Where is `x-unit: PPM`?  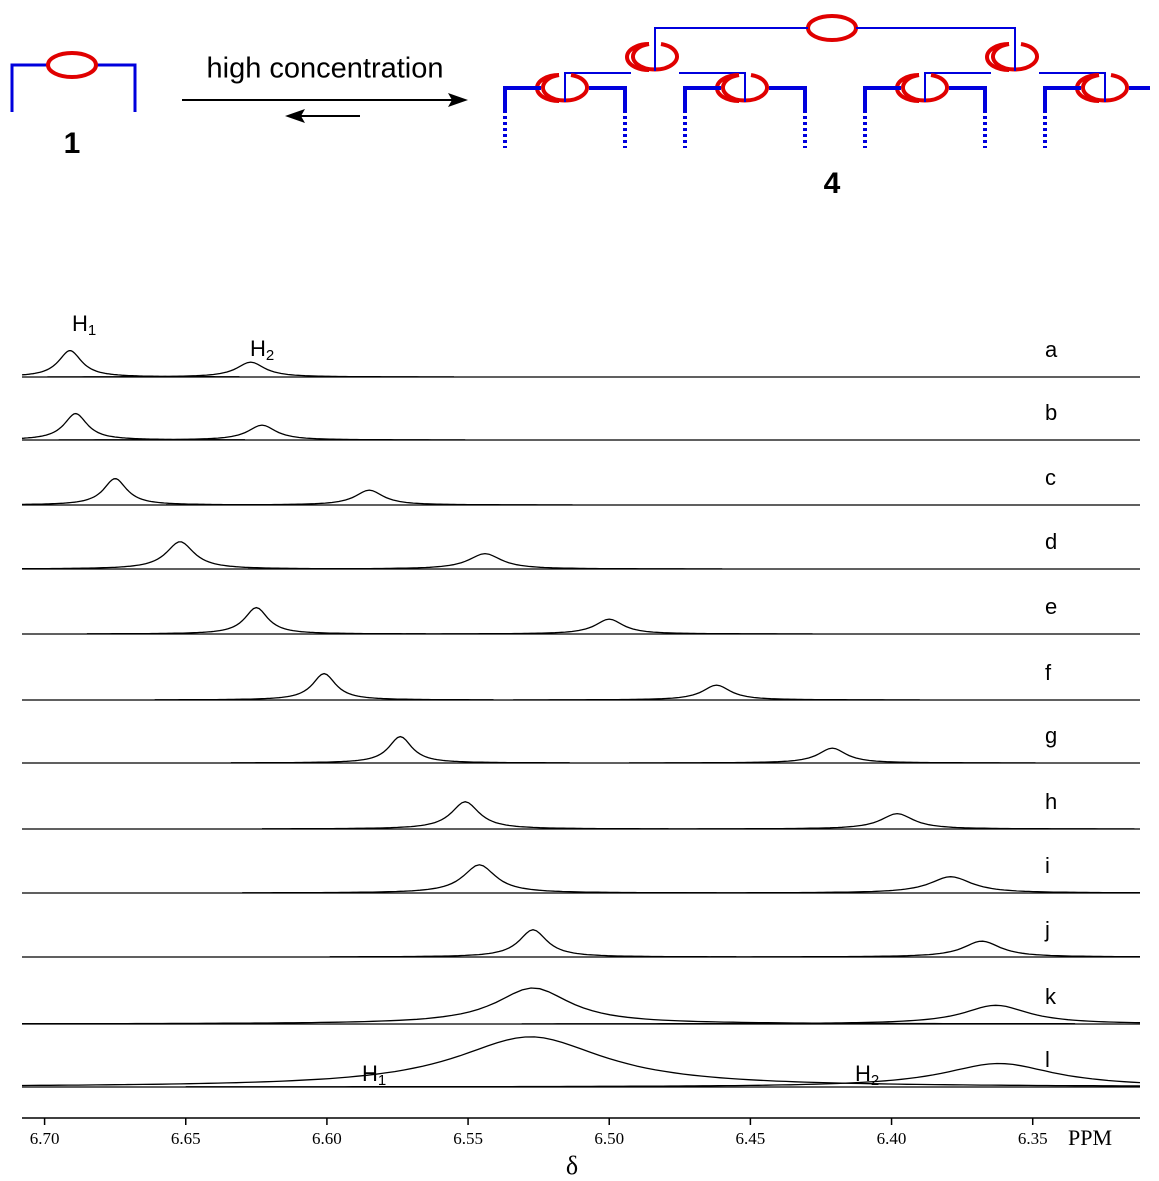
x-unit: PPM is located at coordinates (1090, 1137).